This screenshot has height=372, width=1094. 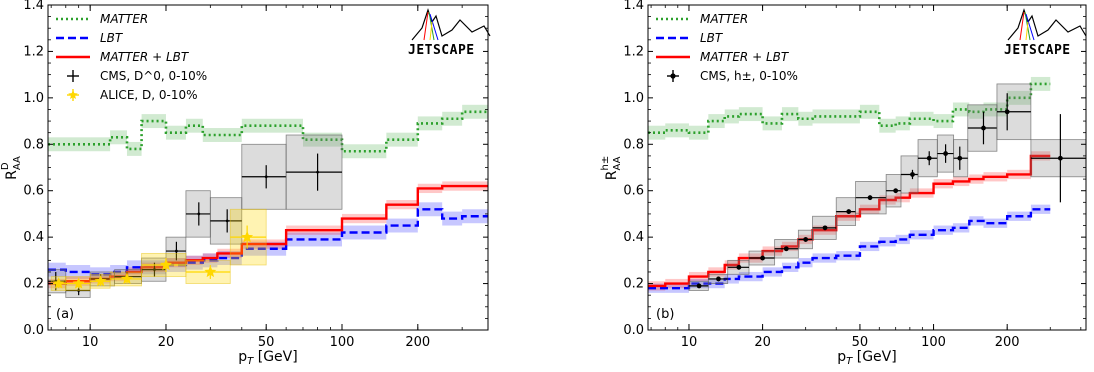 What do you see at coordinates (633, 237) in the screenshot?
I see `ytick-label: 0.4` at bounding box center [633, 237].